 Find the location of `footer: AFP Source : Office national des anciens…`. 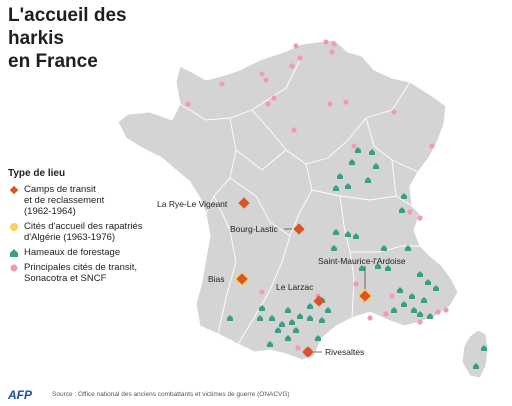

footer: AFP Source : Office national des anciens… is located at coordinates (256, 395).